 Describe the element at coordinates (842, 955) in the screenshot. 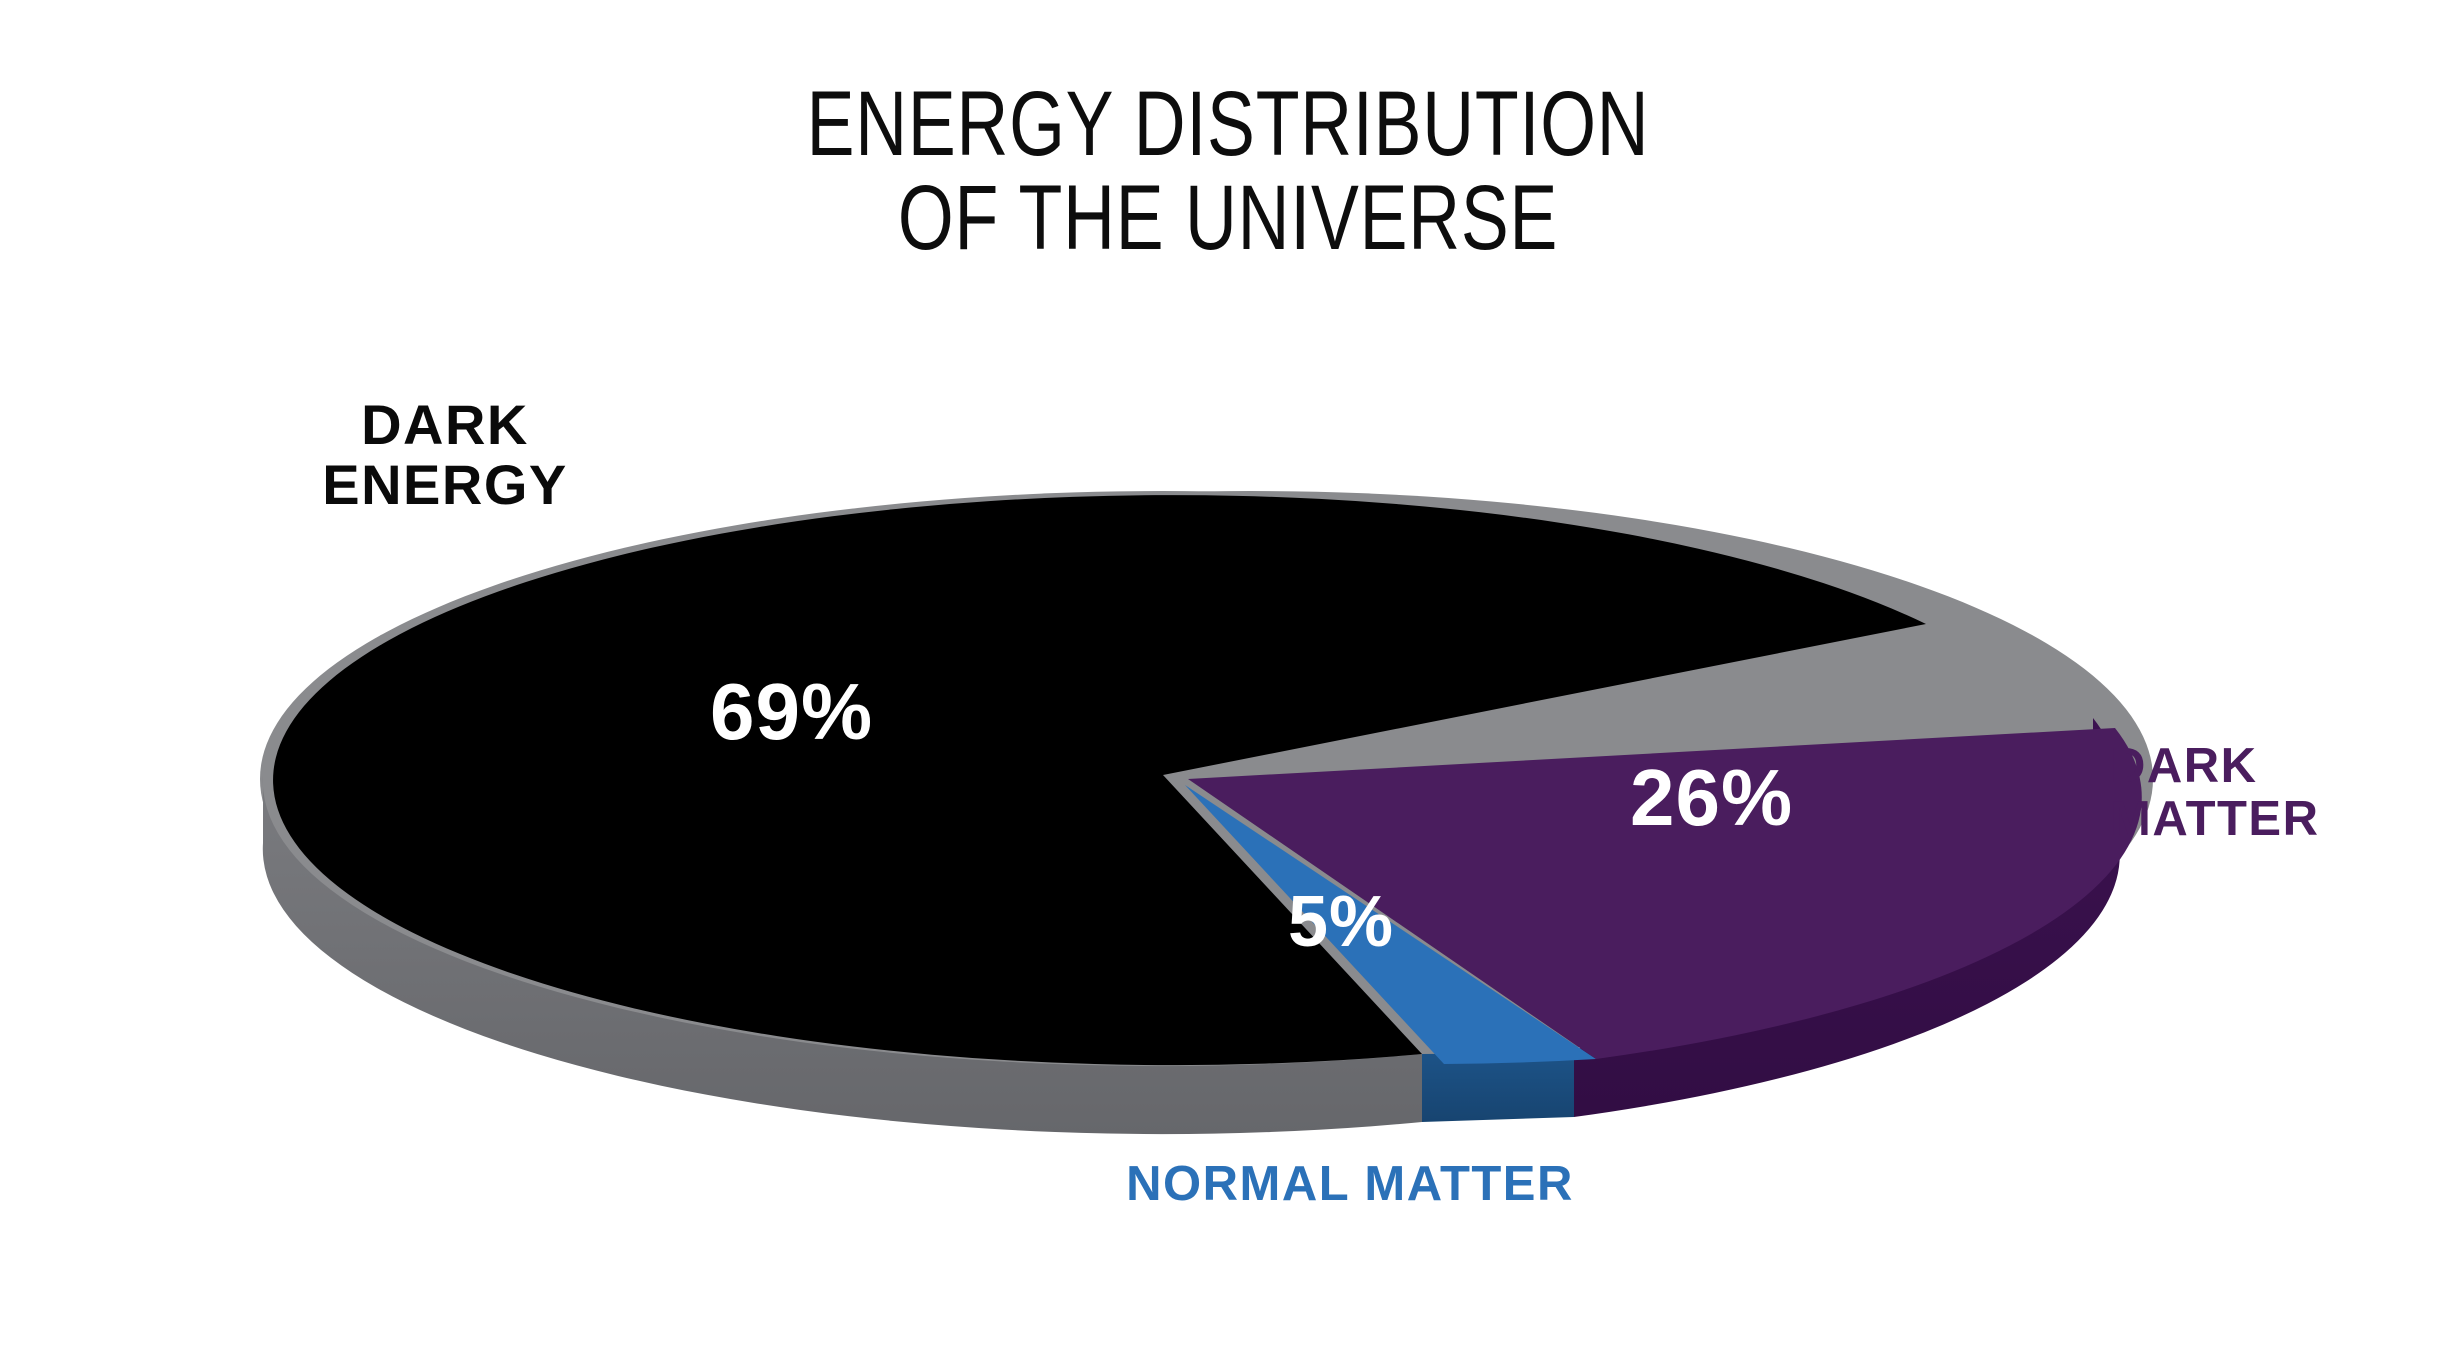

I see `slice-side-dark-energy` at that location.